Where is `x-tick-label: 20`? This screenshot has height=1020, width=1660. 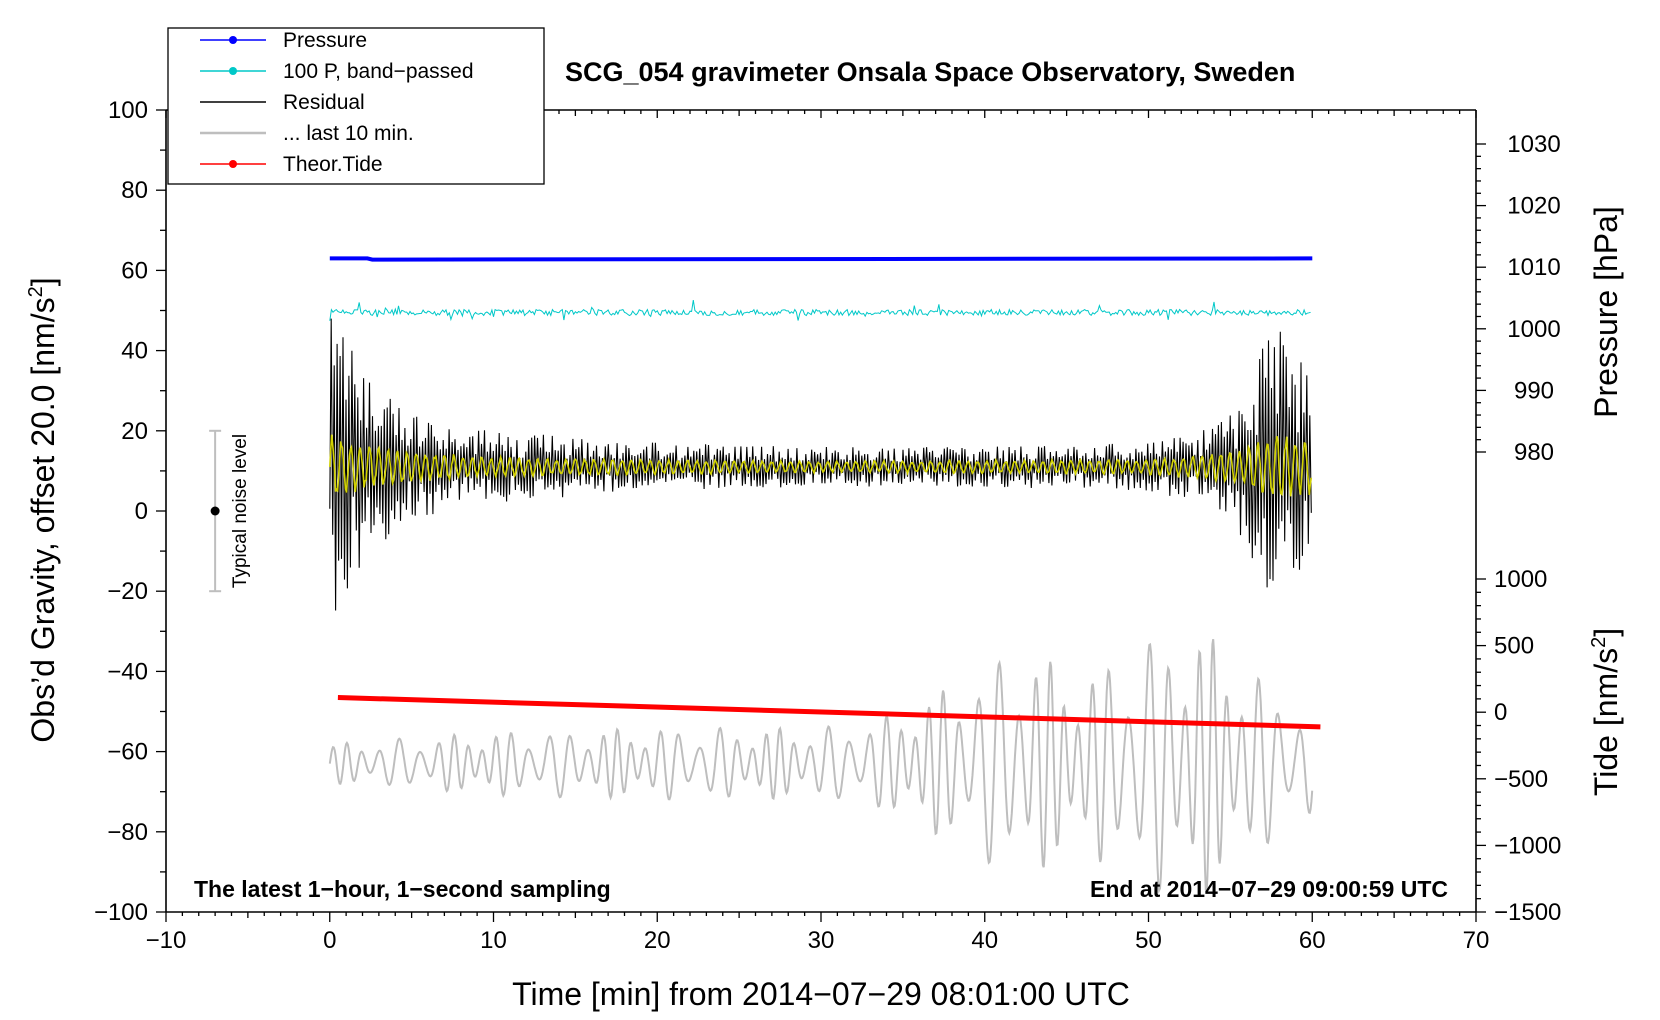 x-tick-label: 20 is located at coordinates (657, 940).